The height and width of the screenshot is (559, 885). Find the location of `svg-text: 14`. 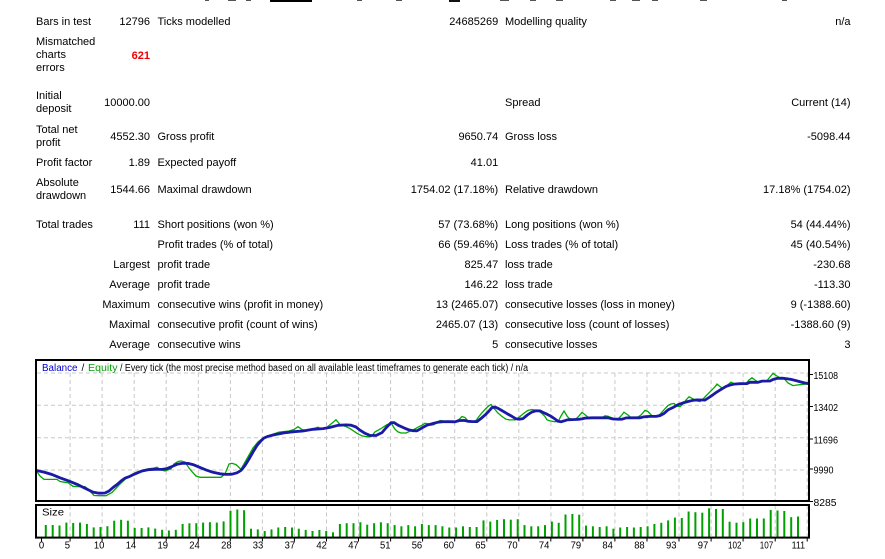

svg-text: 14 is located at coordinates (131, 545).